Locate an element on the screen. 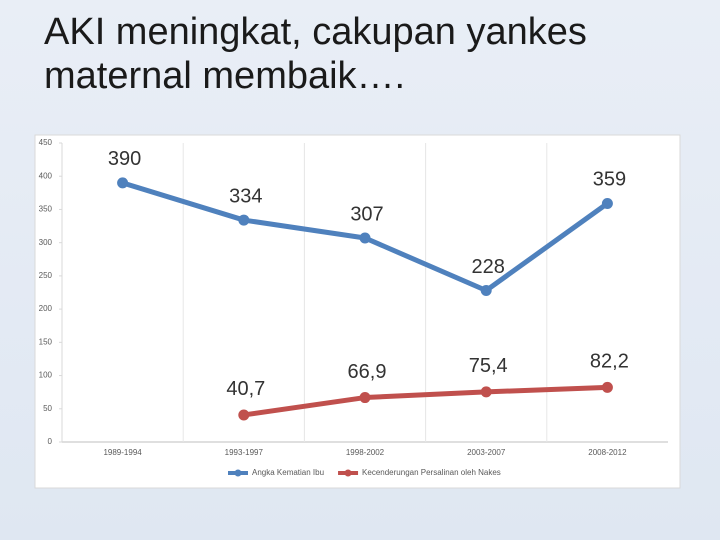 Image resolution: width=720 pixels, height=540 pixels. y-tick-label: 100 is located at coordinates (46, 375).